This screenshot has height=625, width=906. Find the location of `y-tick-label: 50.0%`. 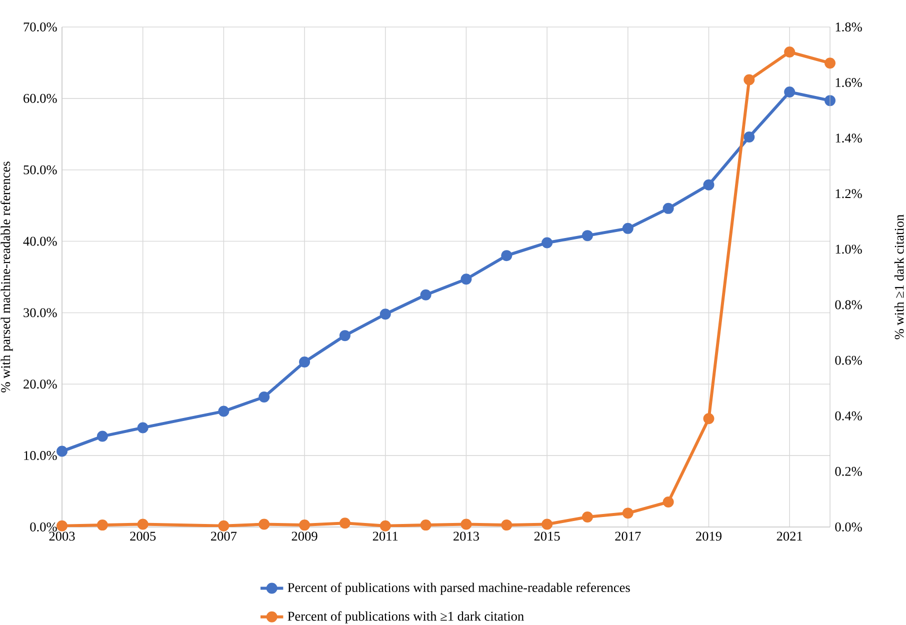

y-tick-label: 50.0% is located at coordinates (40, 169).